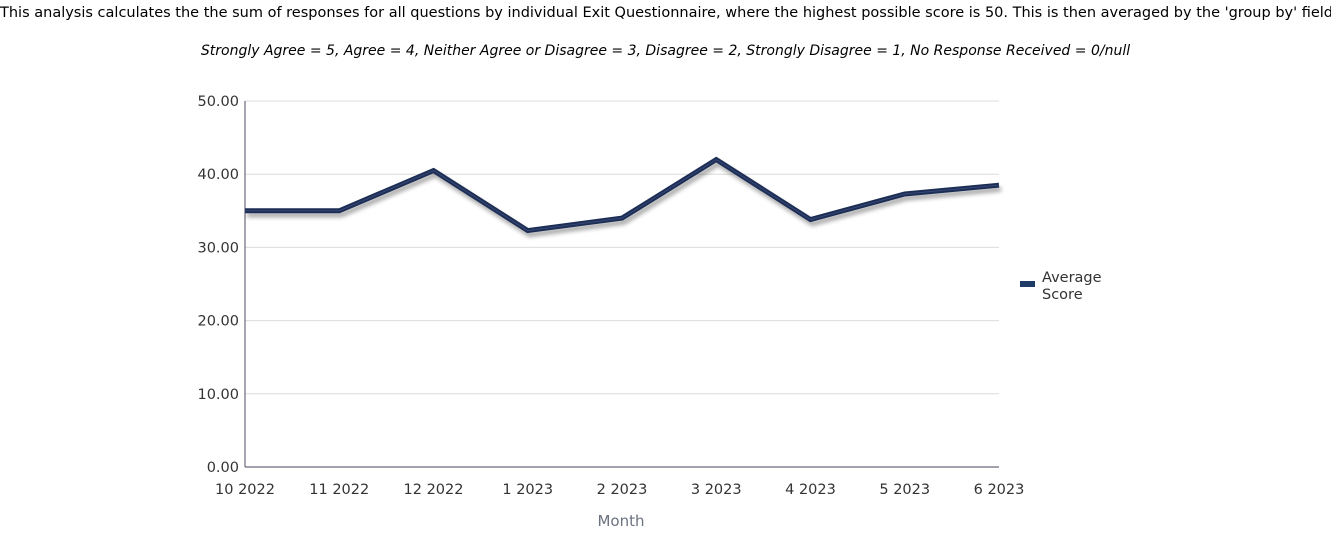 The image size is (1331, 543). I want to click on y-tick-label: 50.00, so click(218, 102).